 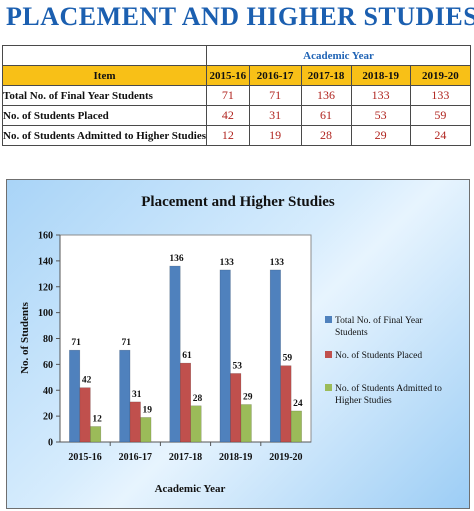 I want to click on bar-value-label: 29, so click(x=248, y=397).